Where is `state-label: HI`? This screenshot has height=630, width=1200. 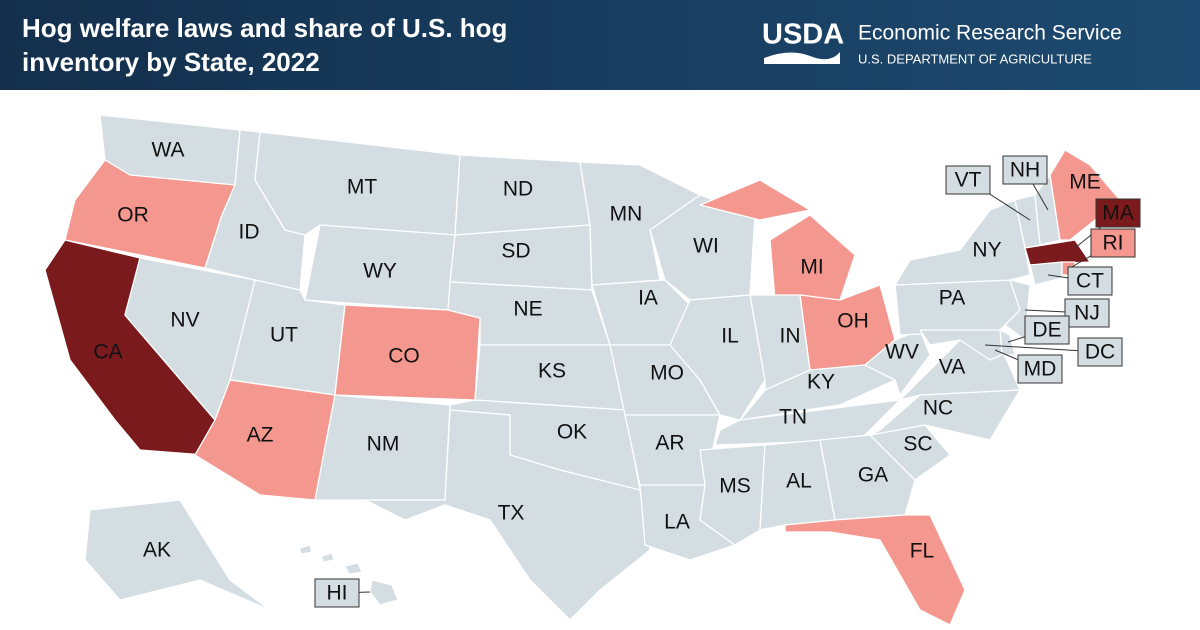 state-label: HI is located at coordinates (337, 593).